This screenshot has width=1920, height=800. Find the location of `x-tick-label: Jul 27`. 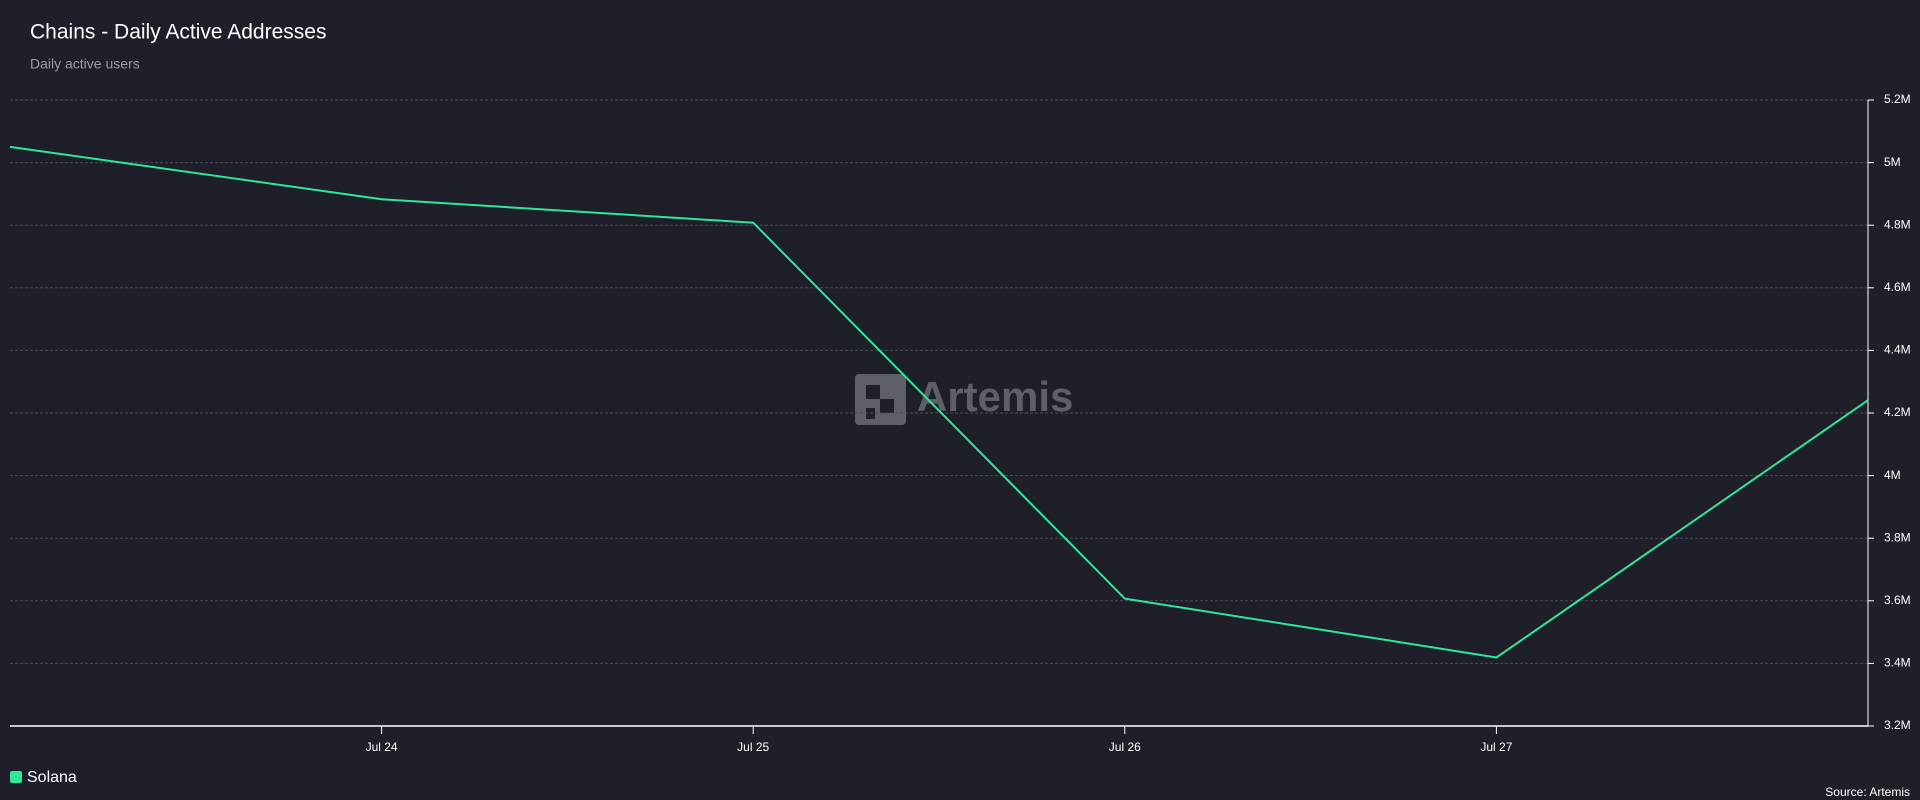

x-tick-label: Jul 27 is located at coordinates (1496, 747).